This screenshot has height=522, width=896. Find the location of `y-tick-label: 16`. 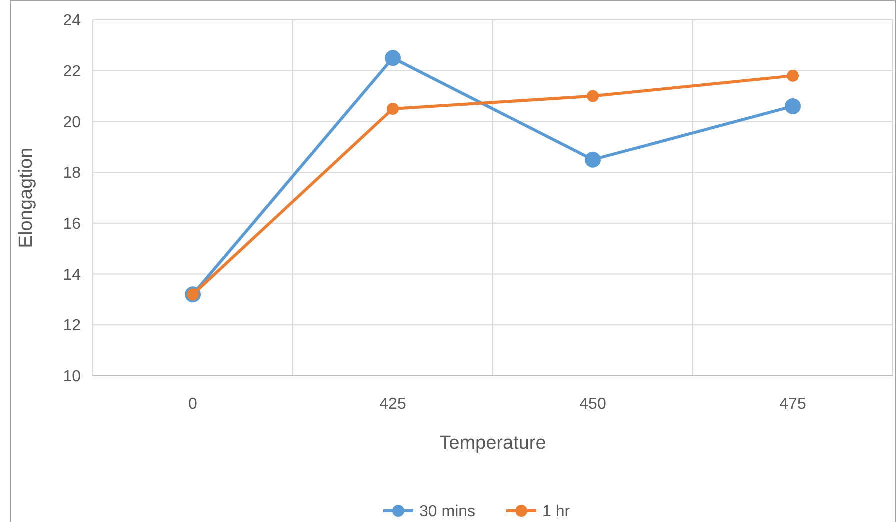

y-tick-label: 16 is located at coordinates (72, 225).